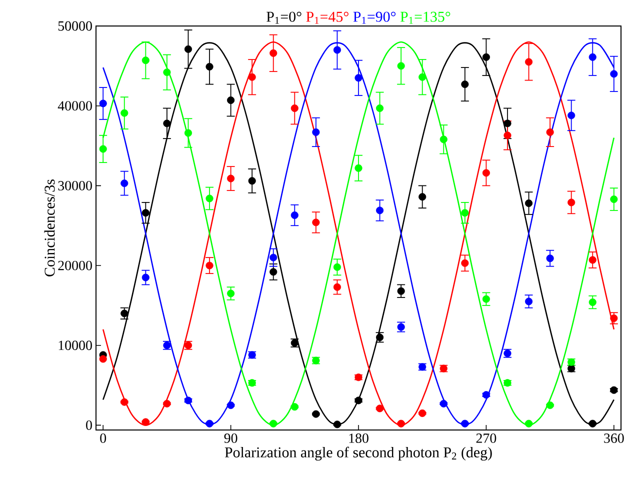  What do you see at coordinates (75, 265) in the screenshot?
I see `y-tick-label: 20000` at bounding box center [75, 265].